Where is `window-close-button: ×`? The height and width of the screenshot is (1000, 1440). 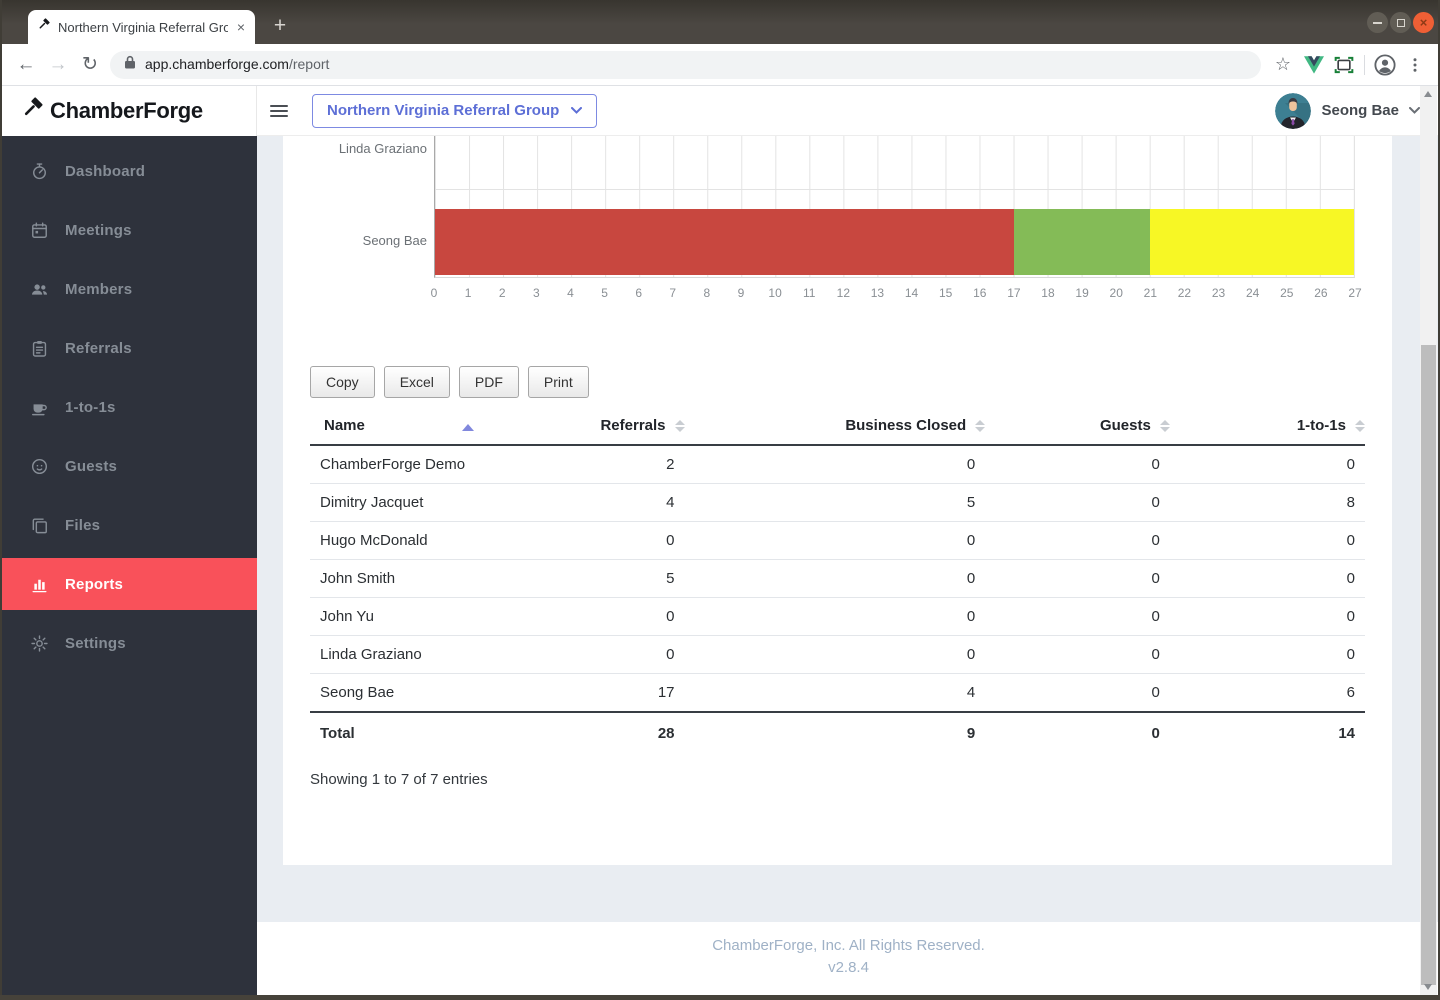
window-close-button: × is located at coordinates (1423, 22).